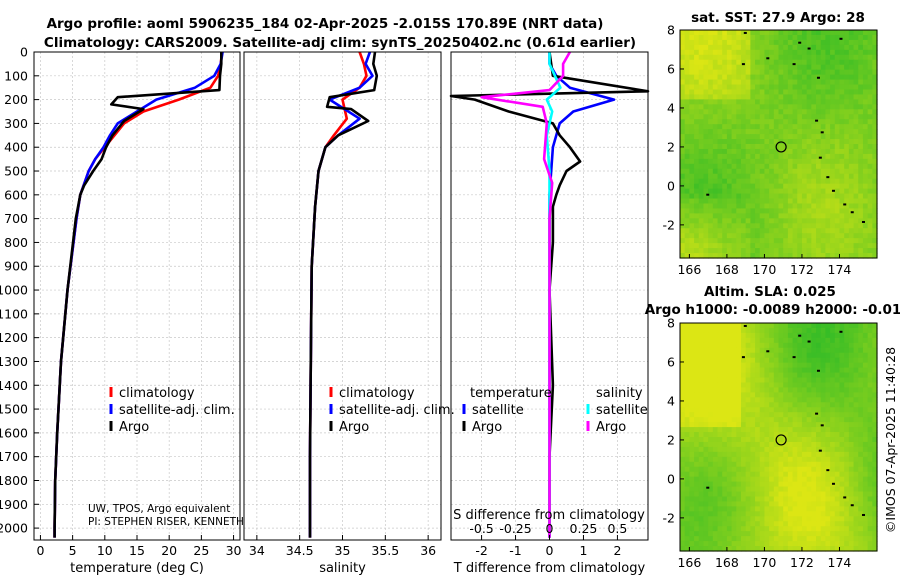  What do you see at coordinates (689, 269) in the screenshot?
I see `sst_map-xtick-label: 166` at bounding box center [689, 269].